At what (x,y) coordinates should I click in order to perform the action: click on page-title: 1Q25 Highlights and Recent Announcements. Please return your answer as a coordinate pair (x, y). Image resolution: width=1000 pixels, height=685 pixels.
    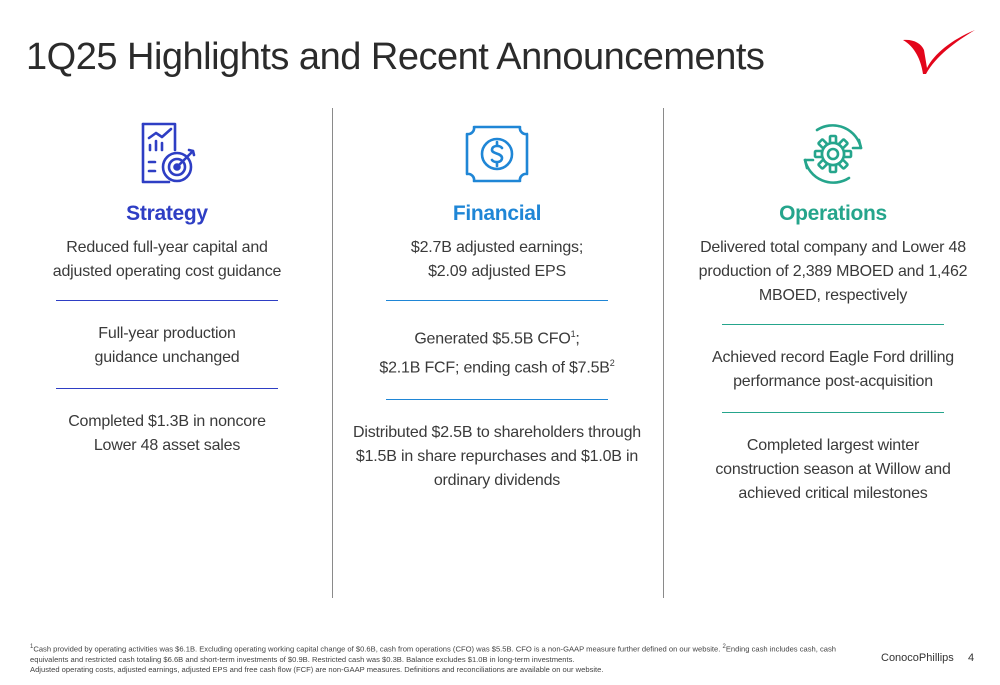
    Looking at the image, I should click on (395, 57).